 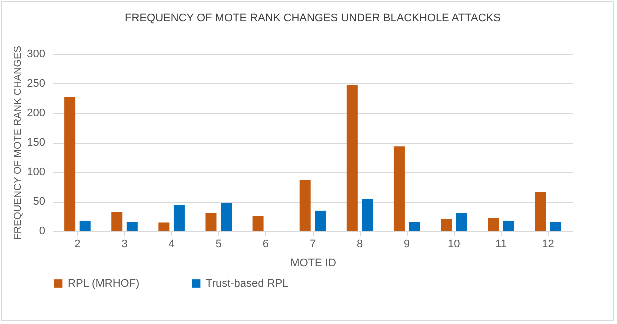 What do you see at coordinates (36, 54) in the screenshot?
I see `y-tick-label: 300` at bounding box center [36, 54].